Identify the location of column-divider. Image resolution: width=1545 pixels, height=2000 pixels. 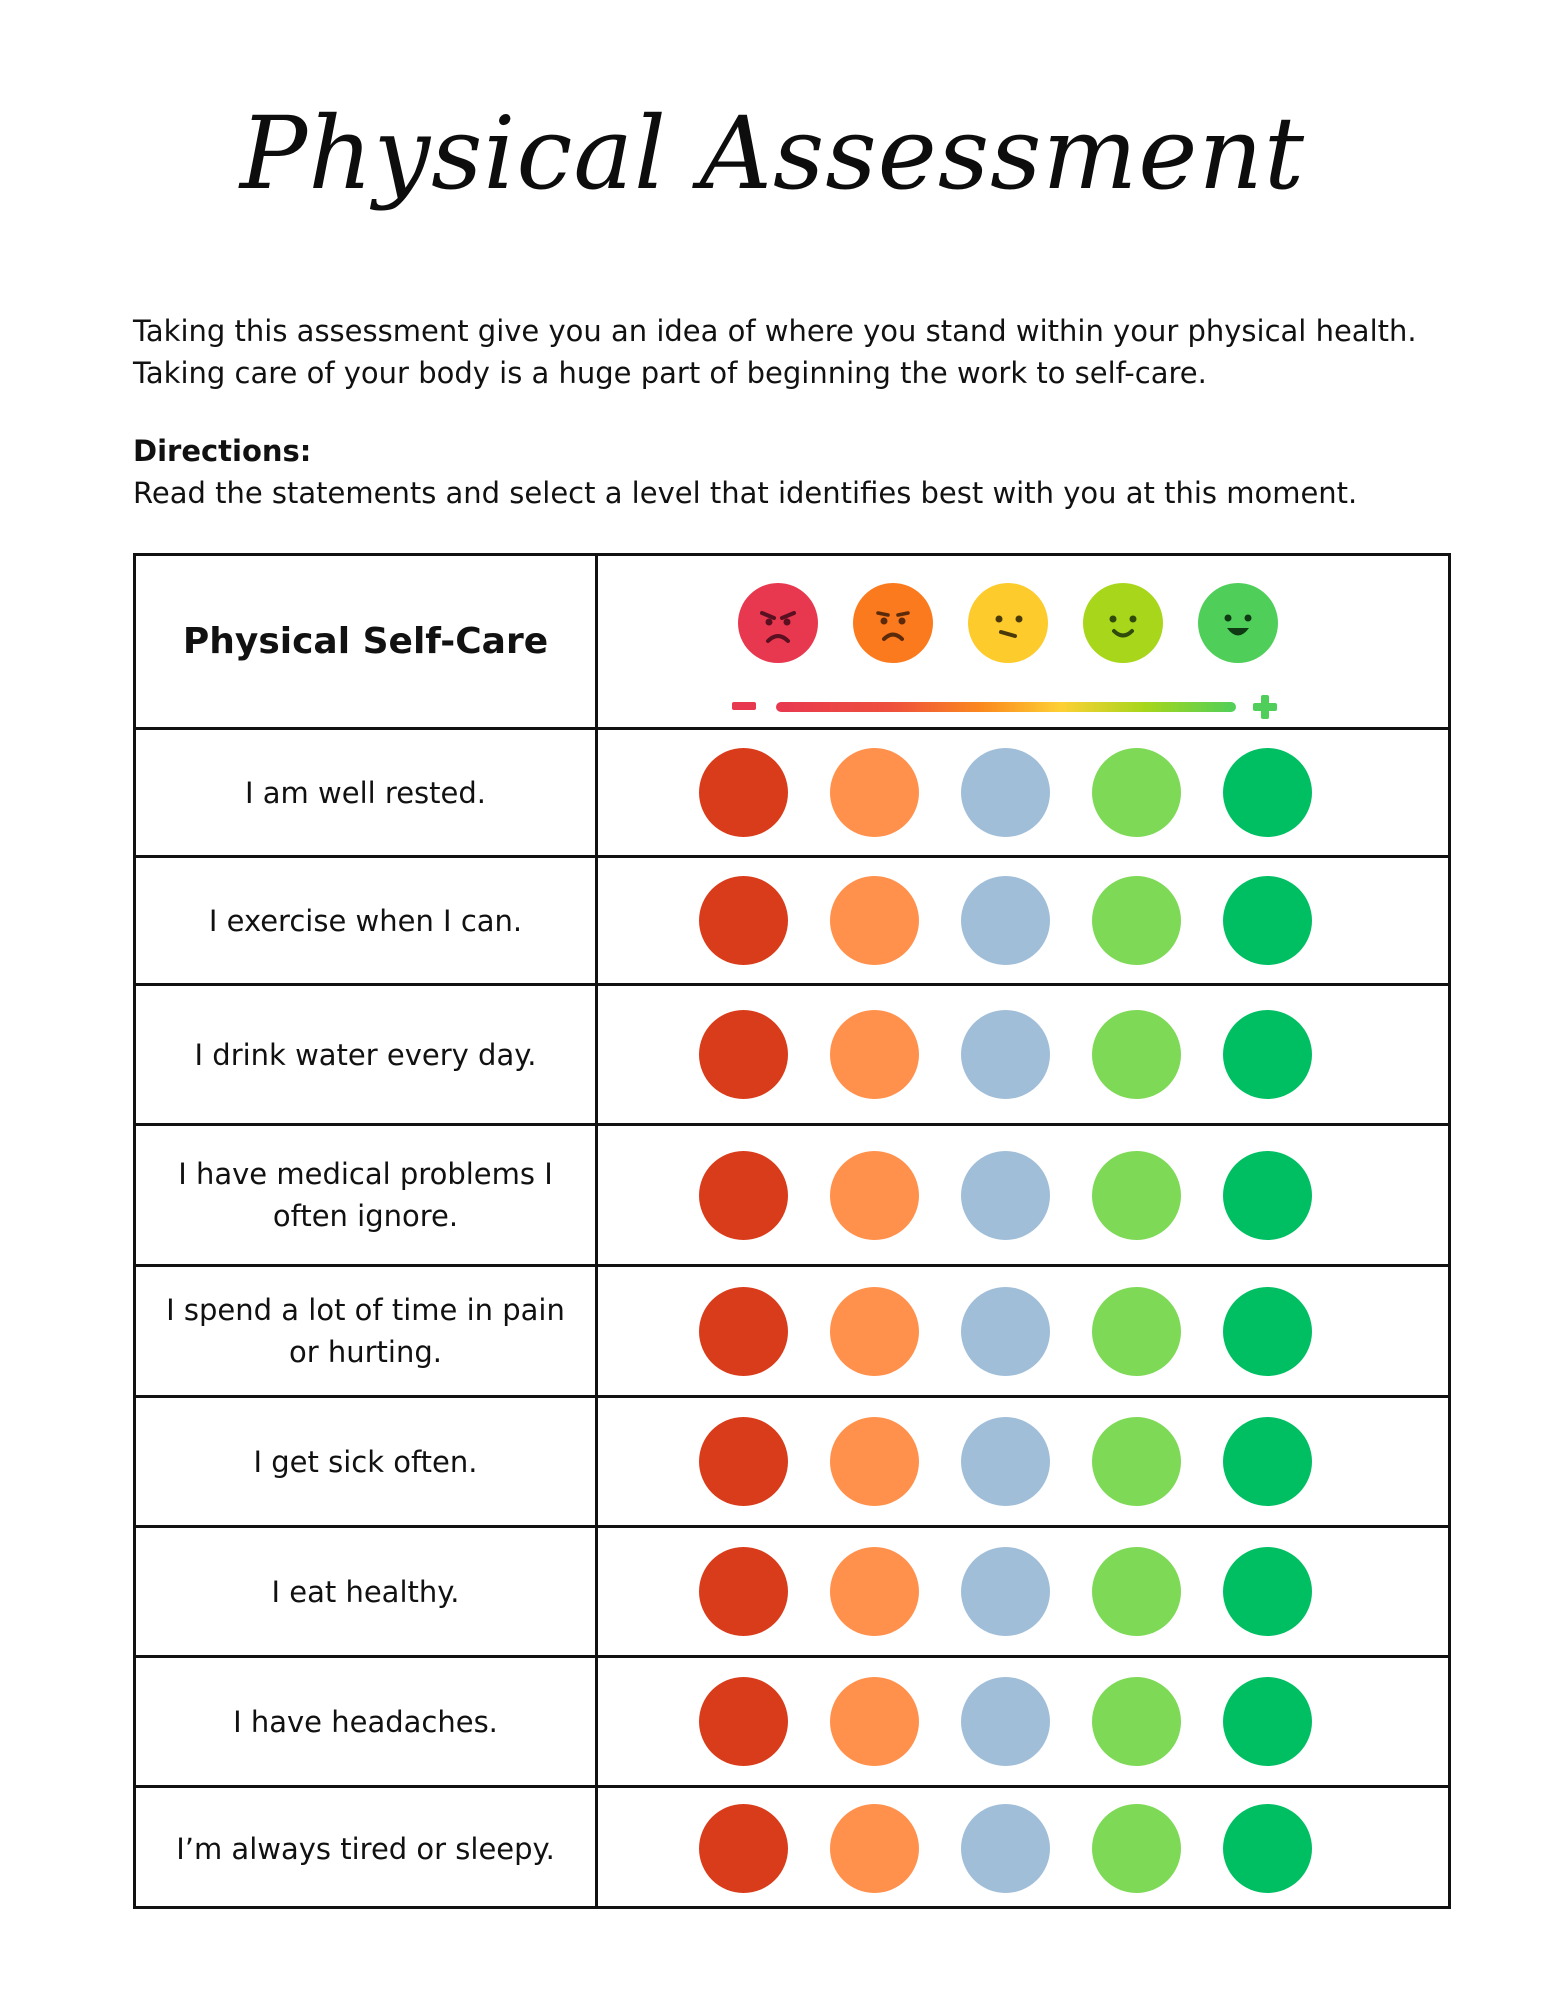
(596, 1231).